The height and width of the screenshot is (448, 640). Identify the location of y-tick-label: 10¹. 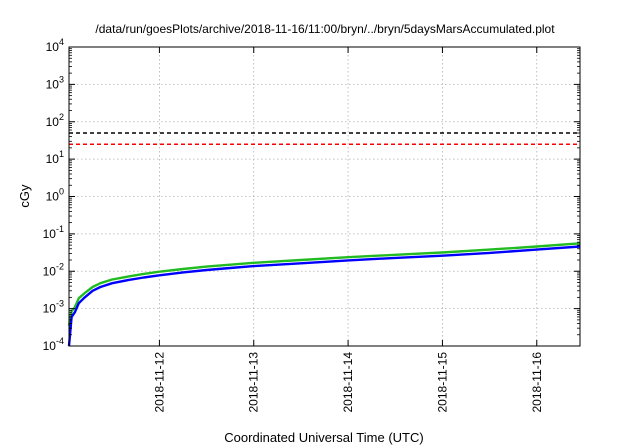
(55, 157).